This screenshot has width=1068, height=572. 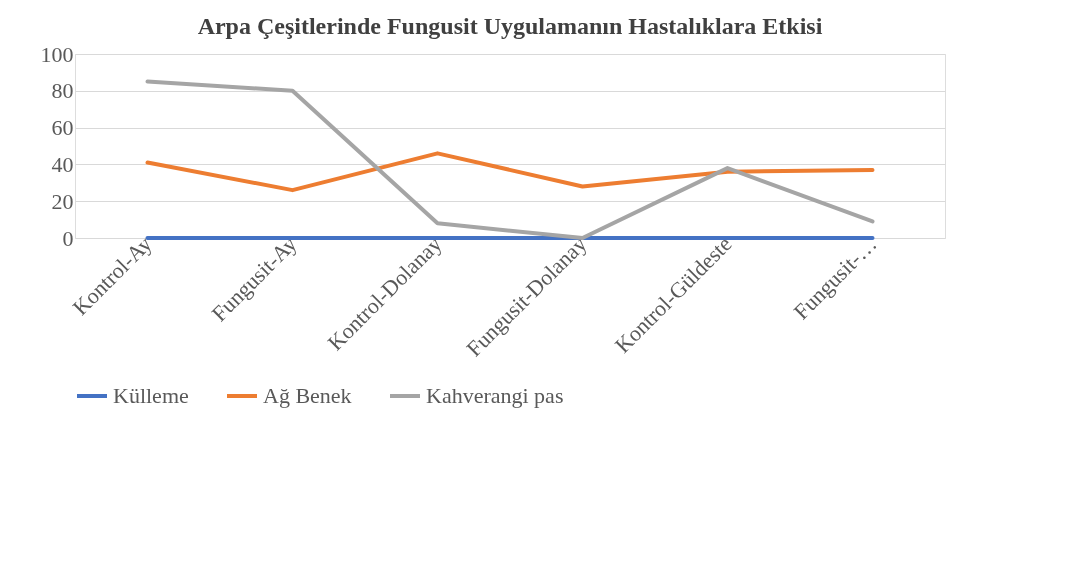 What do you see at coordinates (62, 91) in the screenshot?
I see `y-tick-label: 80` at bounding box center [62, 91].